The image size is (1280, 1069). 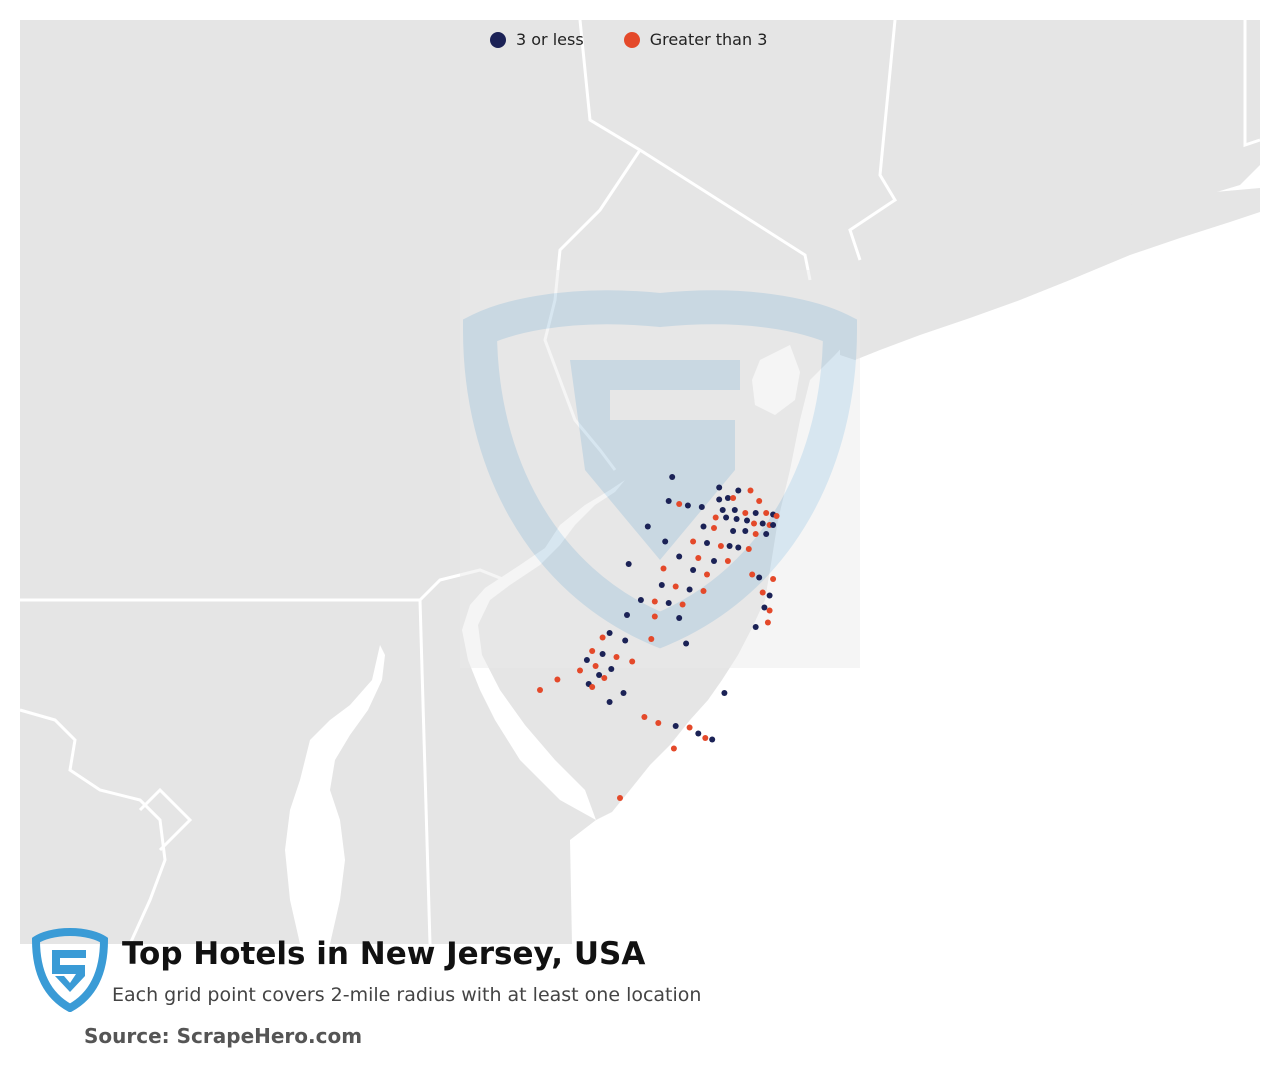 I want to click on legend: 3 or less Greater than 3, so click(x=641, y=39).